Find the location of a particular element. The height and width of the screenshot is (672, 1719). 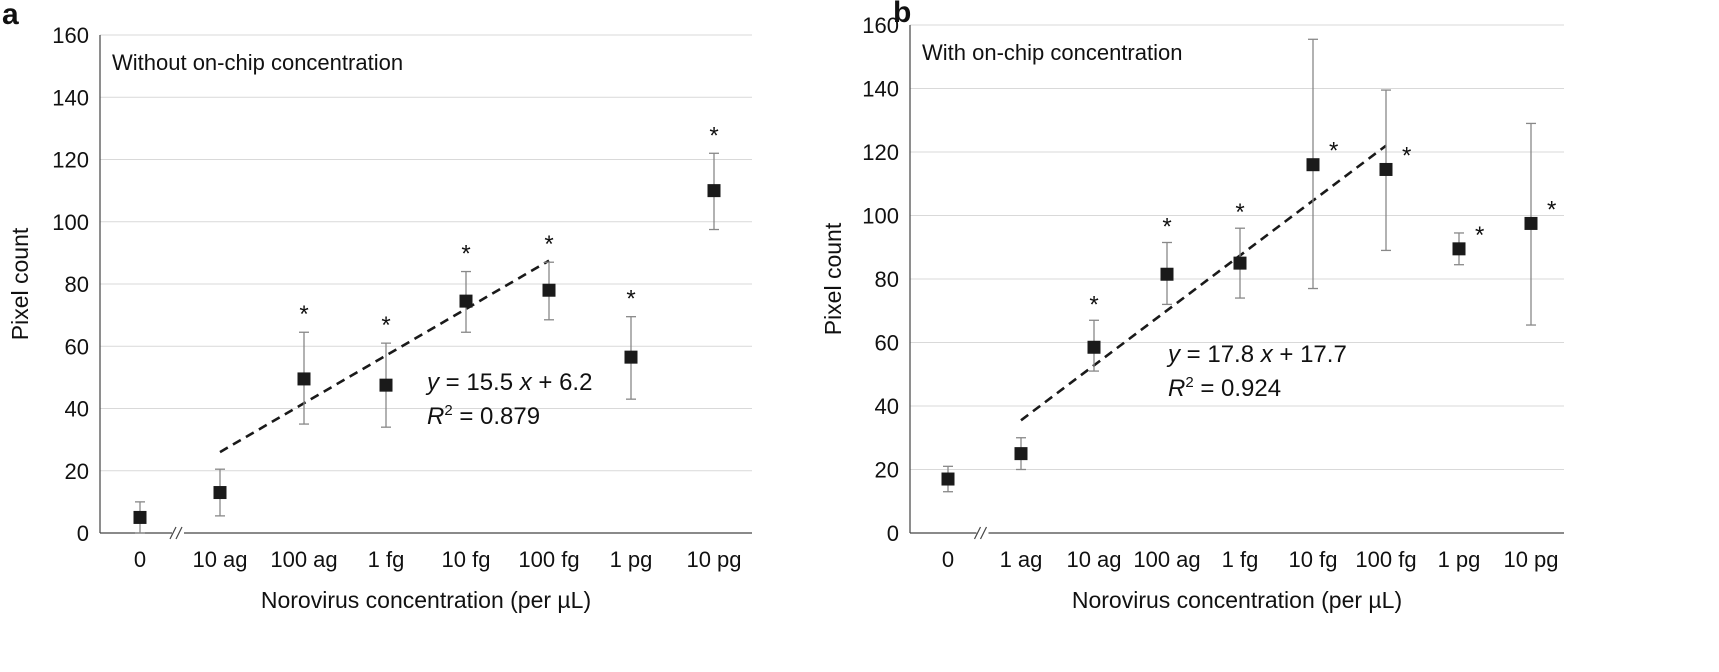

panel-title: Without on-chip concentration is located at coordinates (257, 62).